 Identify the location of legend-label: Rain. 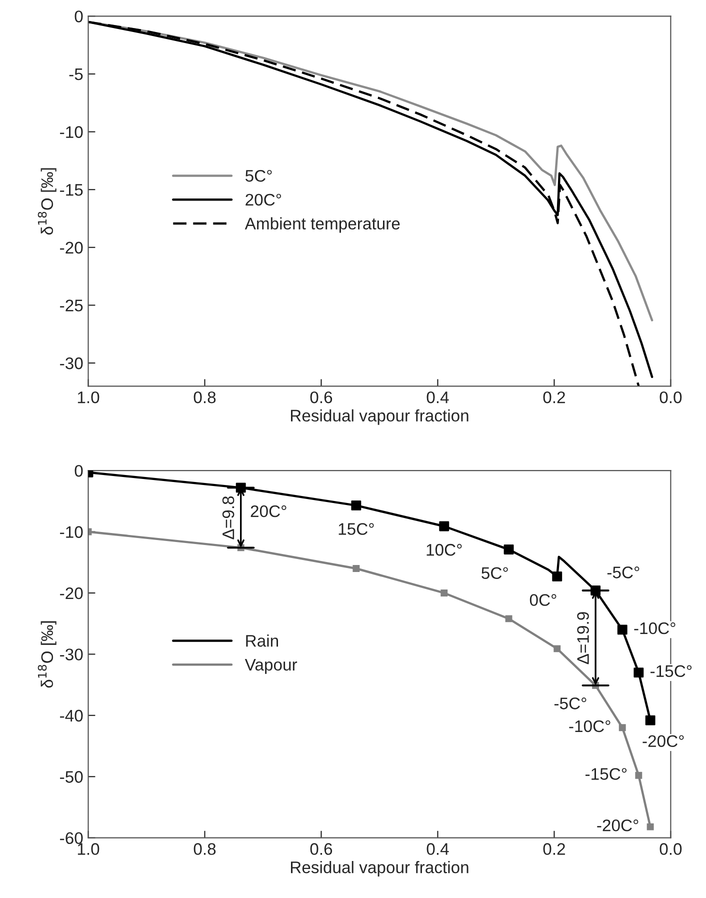
(262, 640).